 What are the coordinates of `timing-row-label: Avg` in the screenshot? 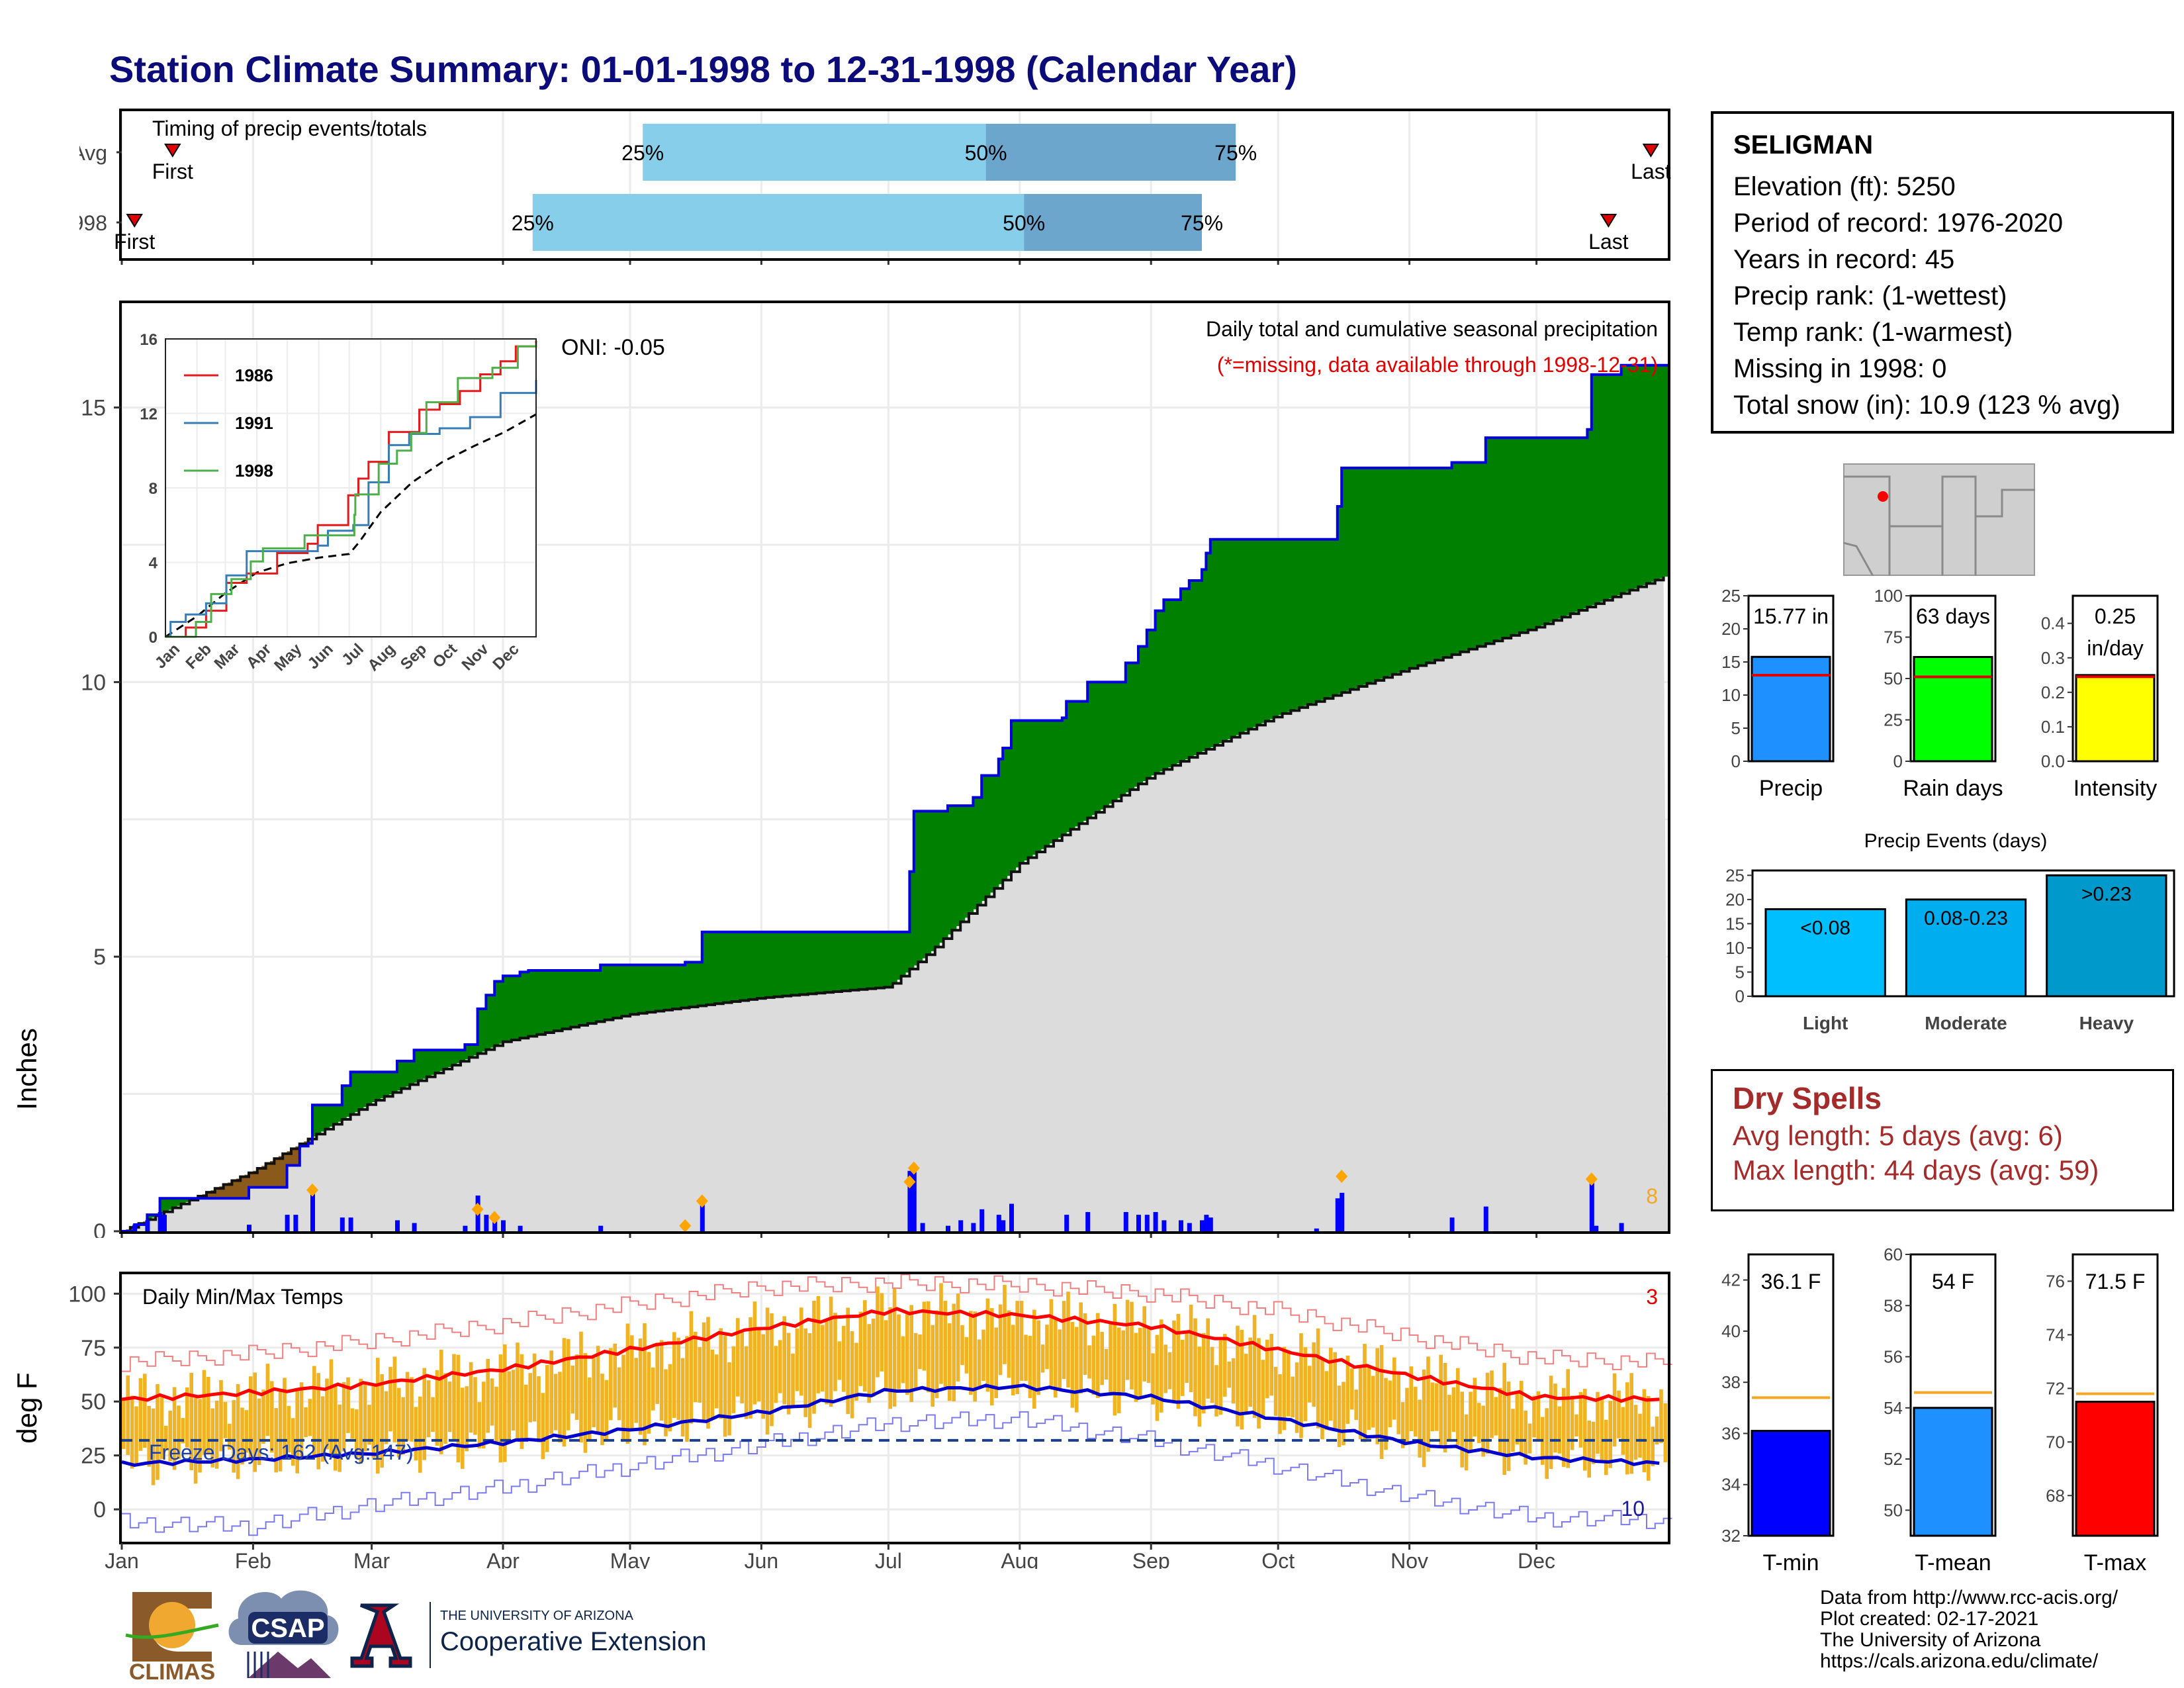 It's located at (93, 153).